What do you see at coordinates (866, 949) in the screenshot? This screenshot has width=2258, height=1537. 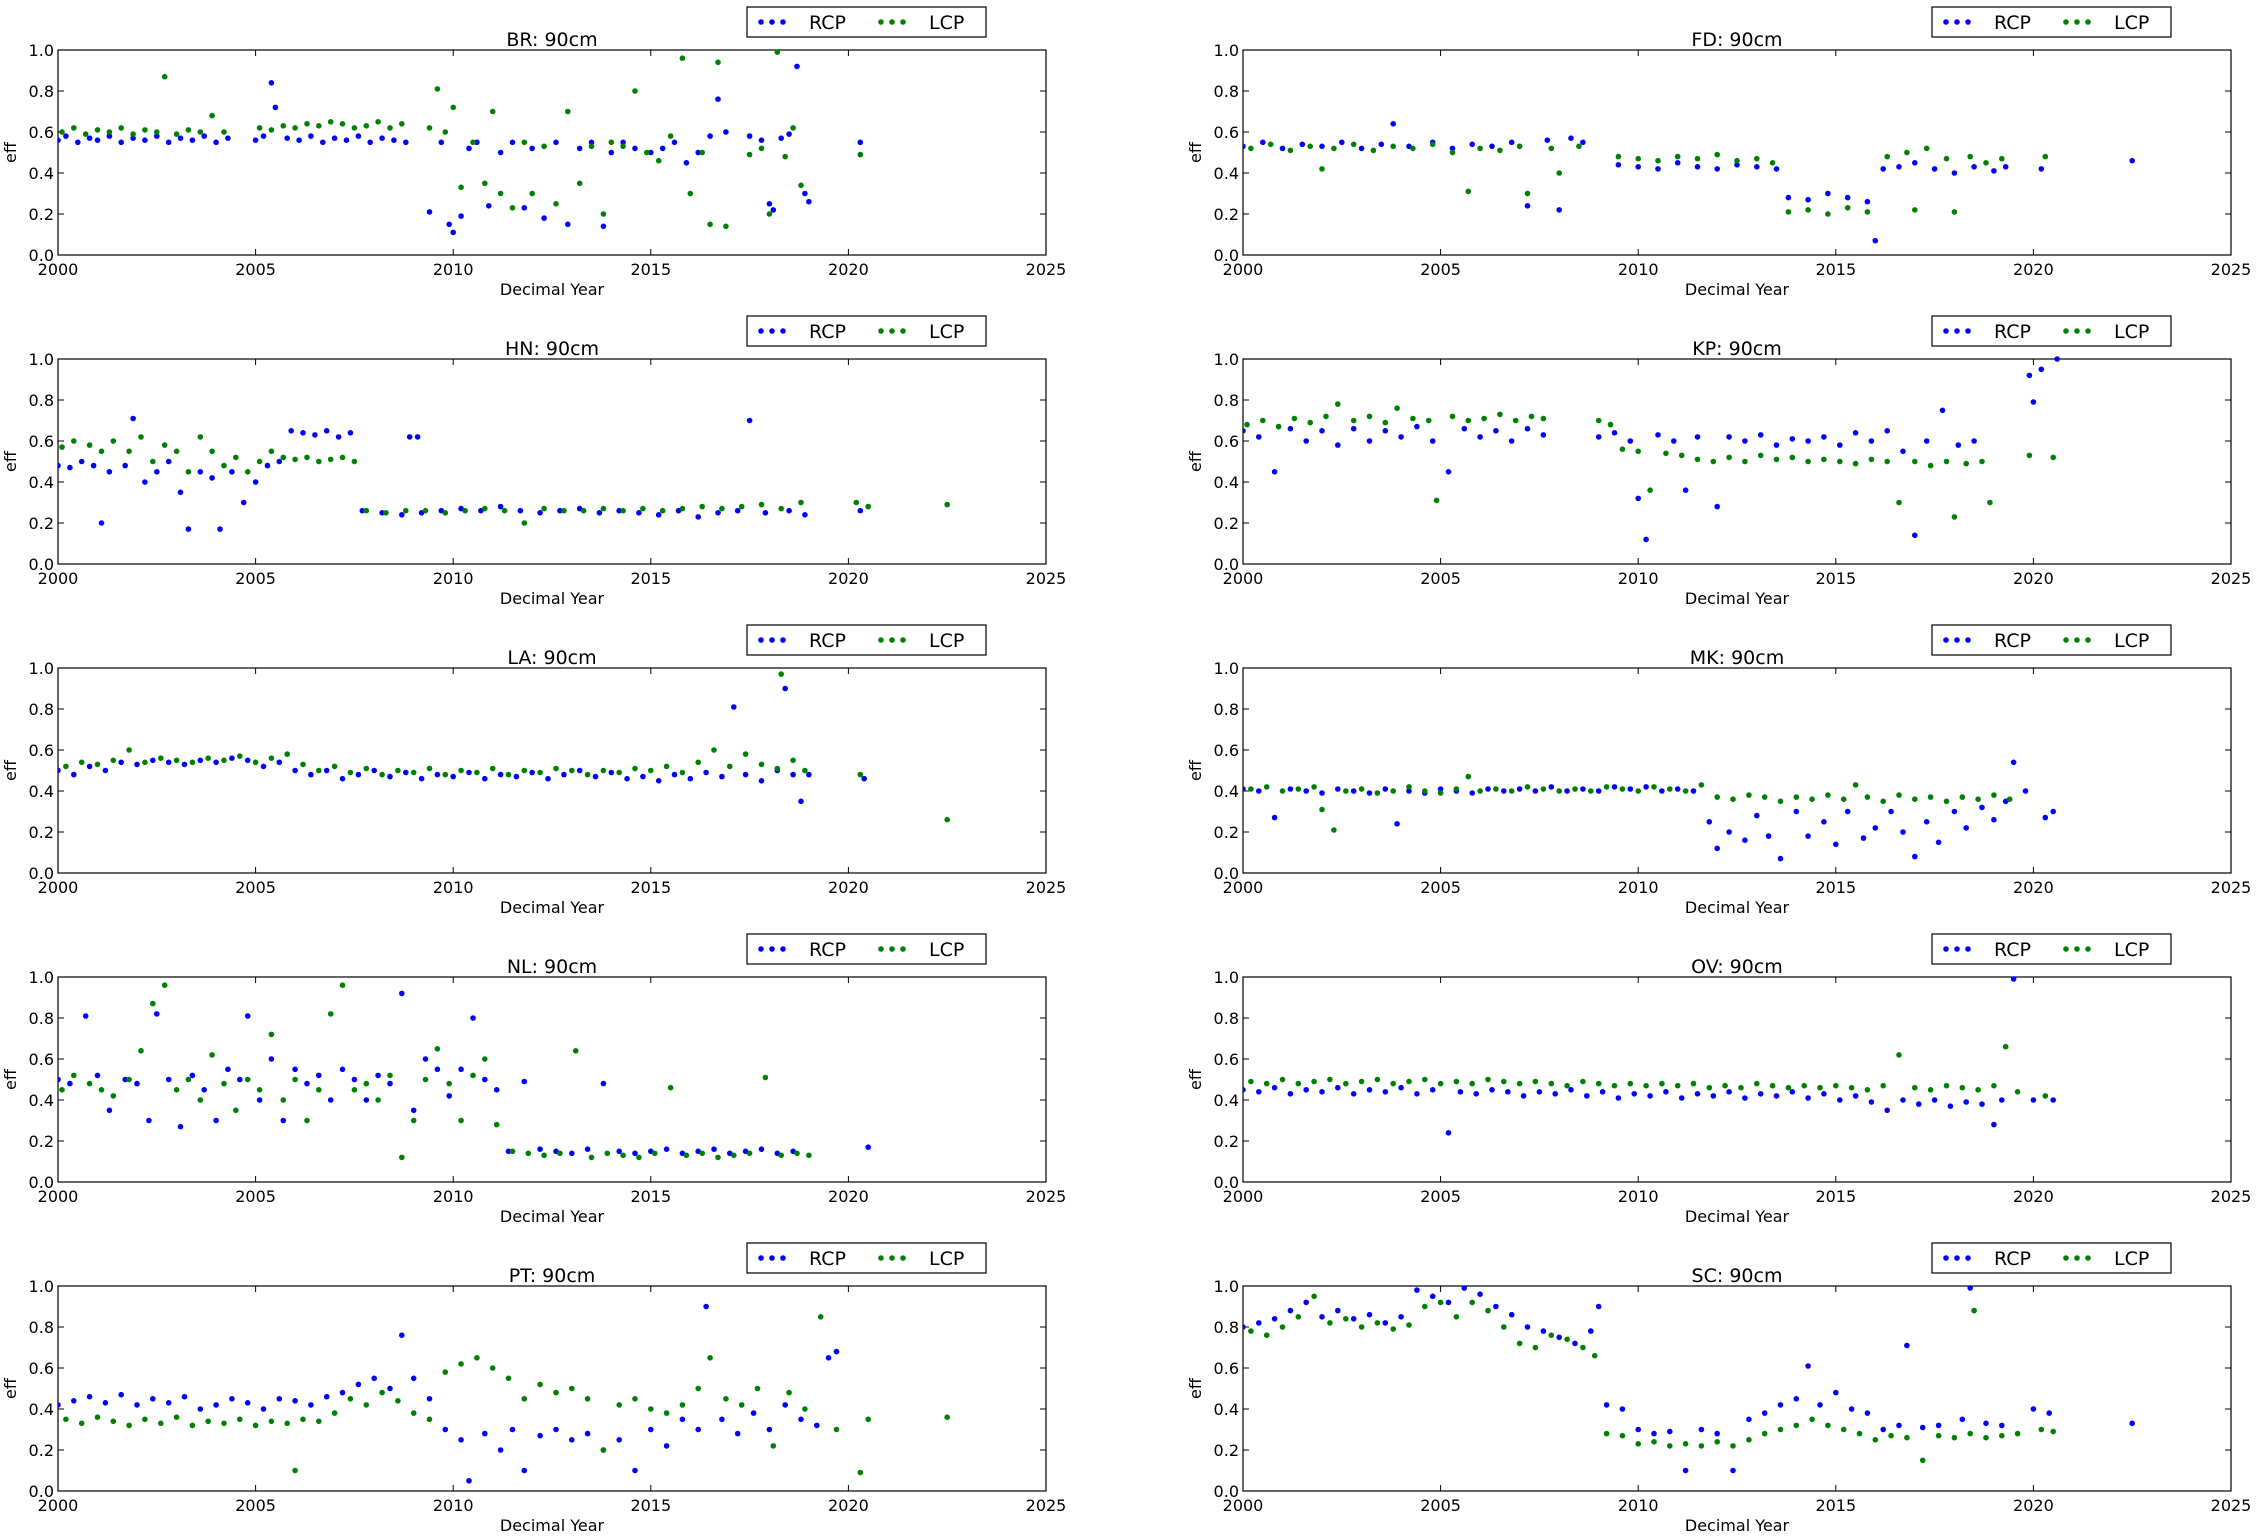 I see `legend-box` at bounding box center [866, 949].